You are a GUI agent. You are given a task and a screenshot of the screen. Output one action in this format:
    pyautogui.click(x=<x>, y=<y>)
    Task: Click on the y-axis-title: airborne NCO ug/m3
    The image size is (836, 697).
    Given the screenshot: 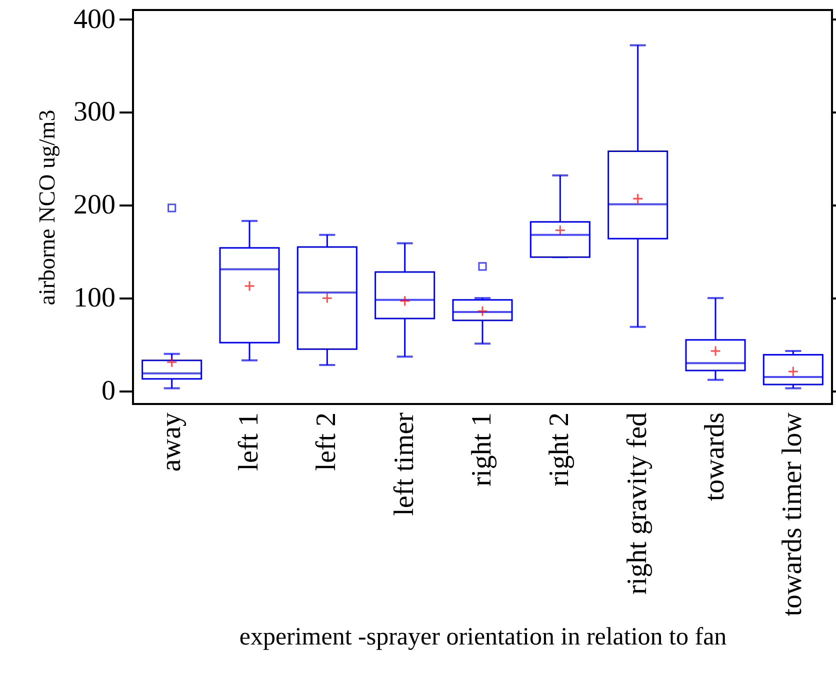 What is the action you would take?
    pyautogui.click(x=47, y=208)
    